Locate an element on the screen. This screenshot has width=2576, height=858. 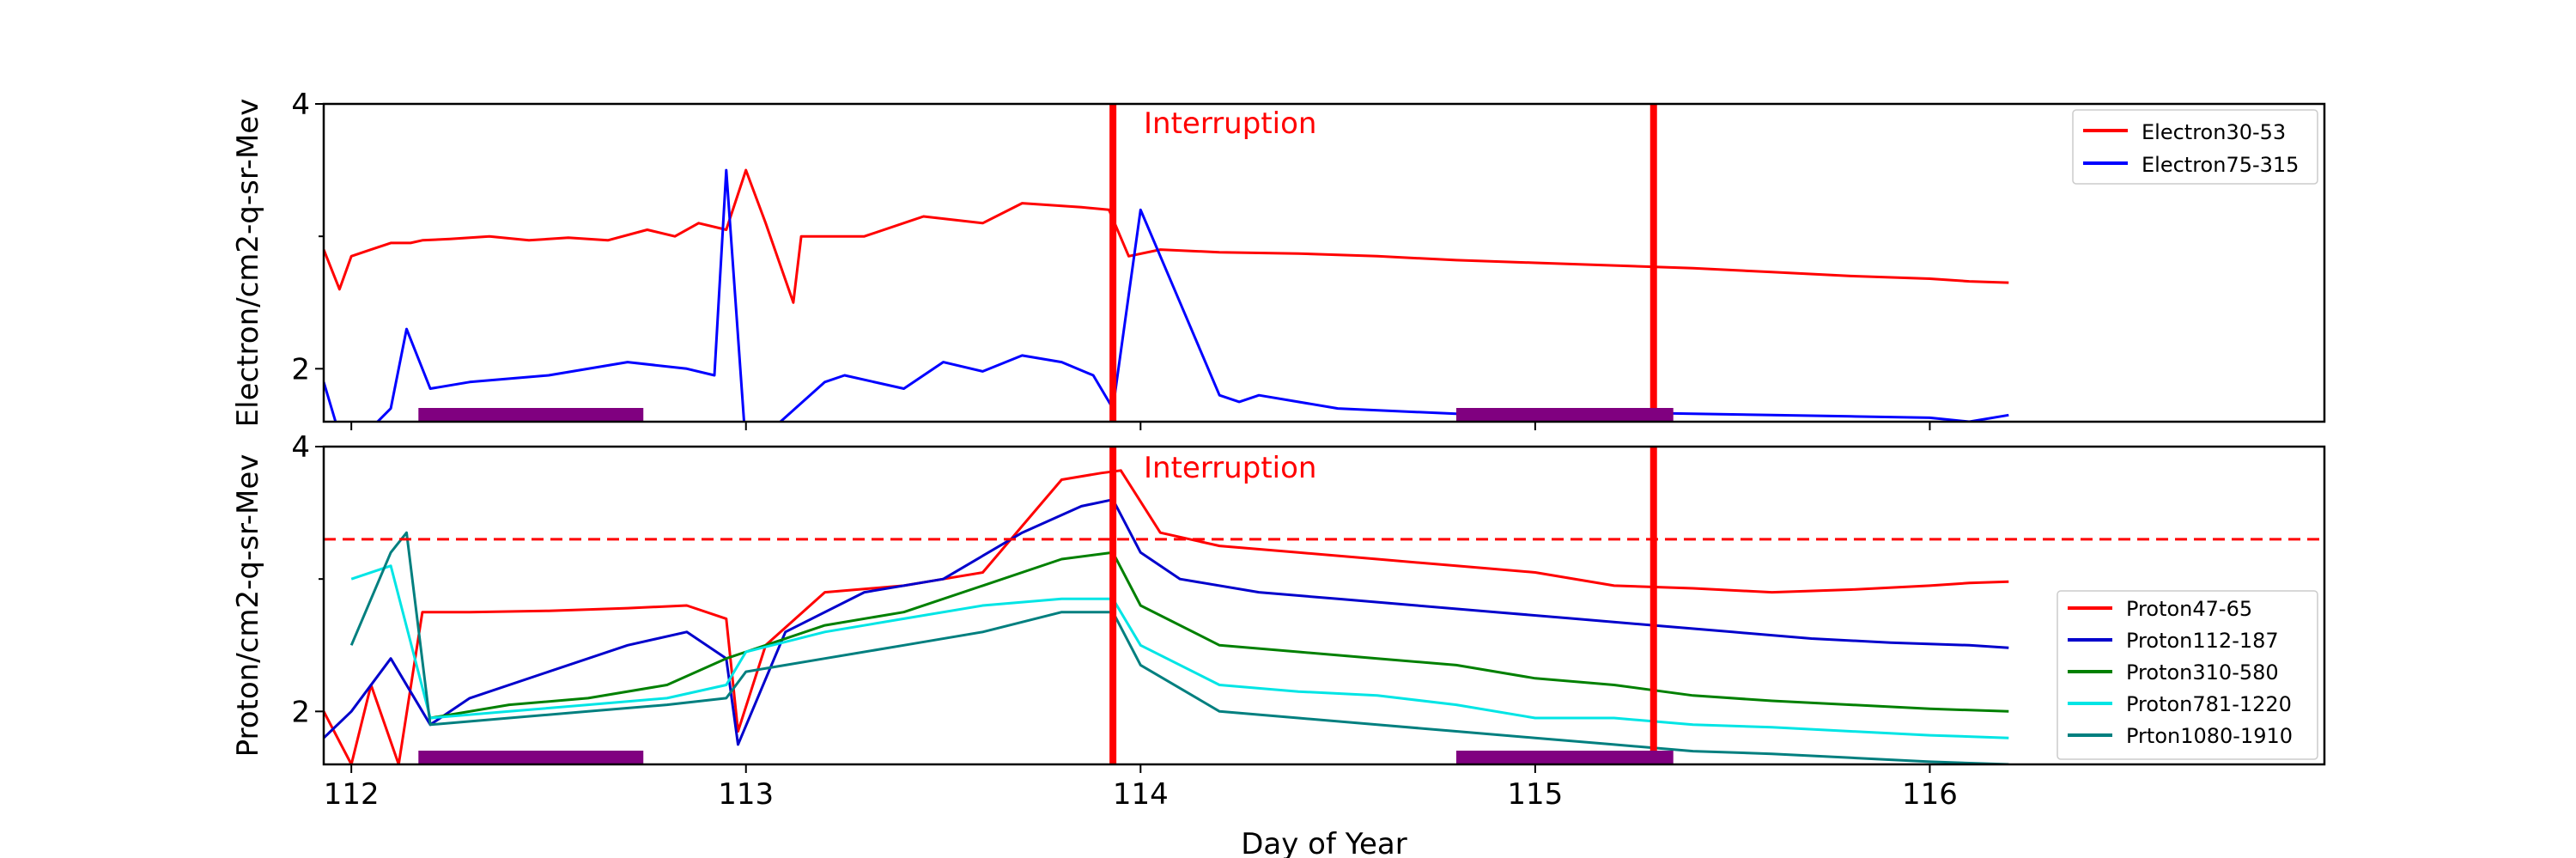
xtick-label: 114 is located at coordinates (1141, 794).